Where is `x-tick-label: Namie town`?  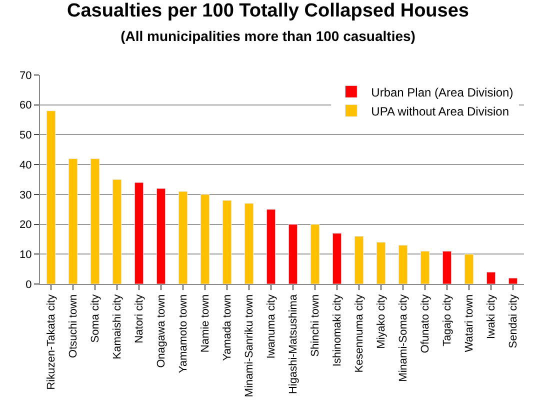
x-tick-label: Namie town is located at coordinates (206, 323).